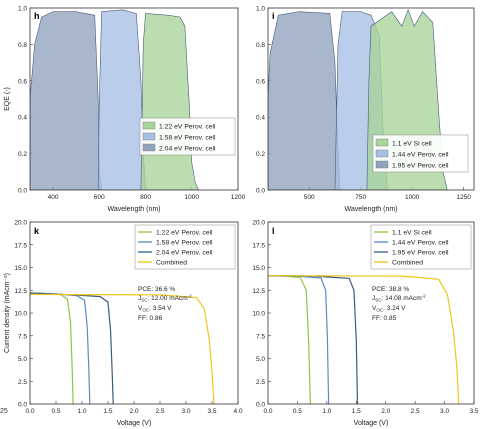  Describe the element at coordinates (356, 411) in the screenshot. I see `panel-l-xtick-label: 1.5` at that location.